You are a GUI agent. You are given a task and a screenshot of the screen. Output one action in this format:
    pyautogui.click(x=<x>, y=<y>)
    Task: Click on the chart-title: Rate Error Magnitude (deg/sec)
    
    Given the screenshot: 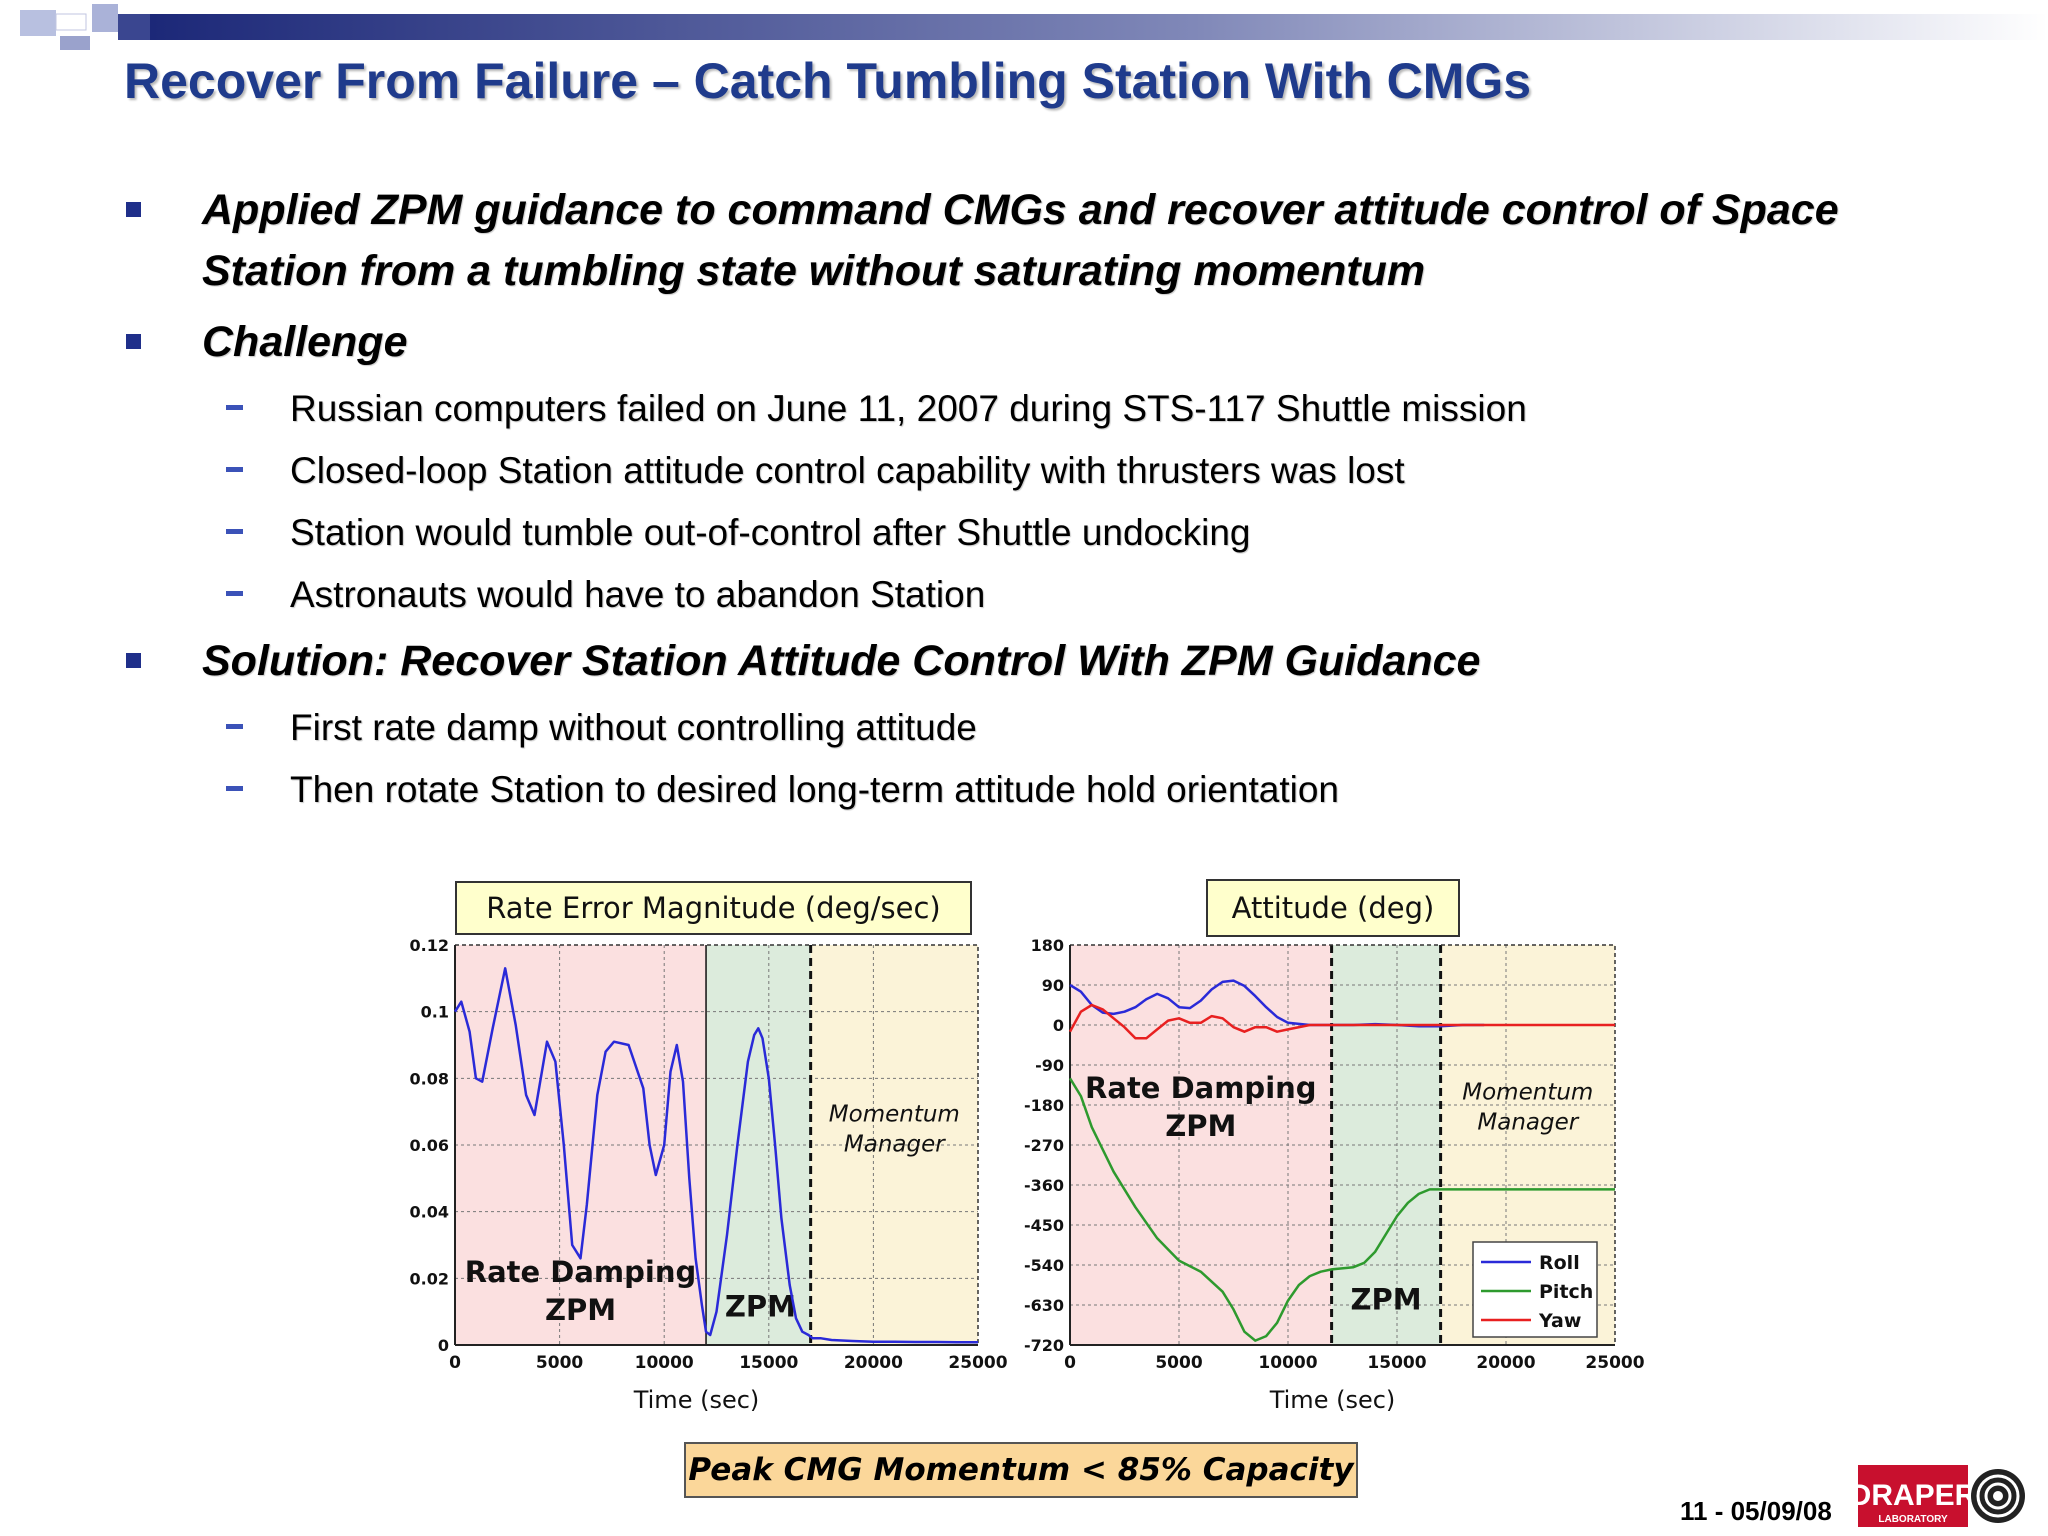 What is the action you would take?
    pyautogui.click(x=713, y=908)
    